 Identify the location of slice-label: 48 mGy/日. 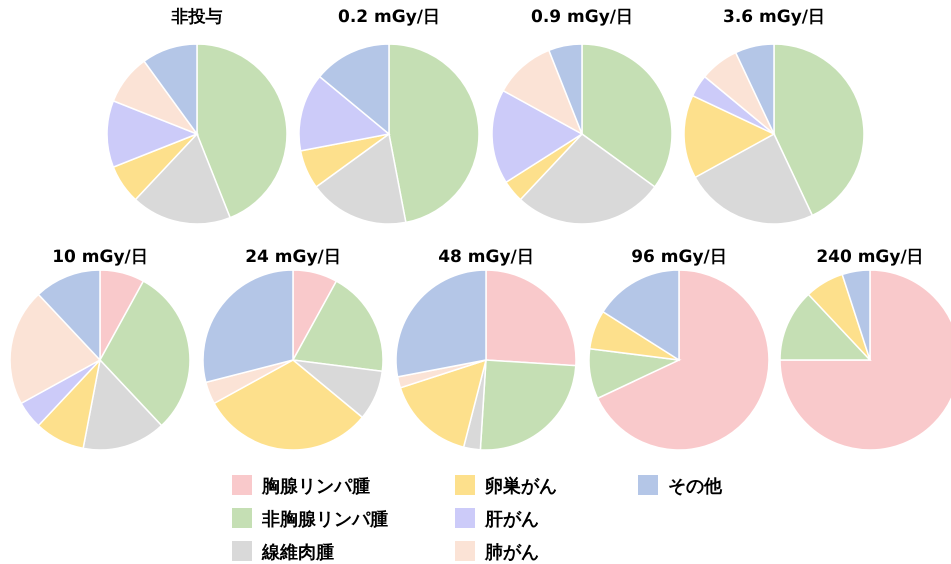
(486, 257).